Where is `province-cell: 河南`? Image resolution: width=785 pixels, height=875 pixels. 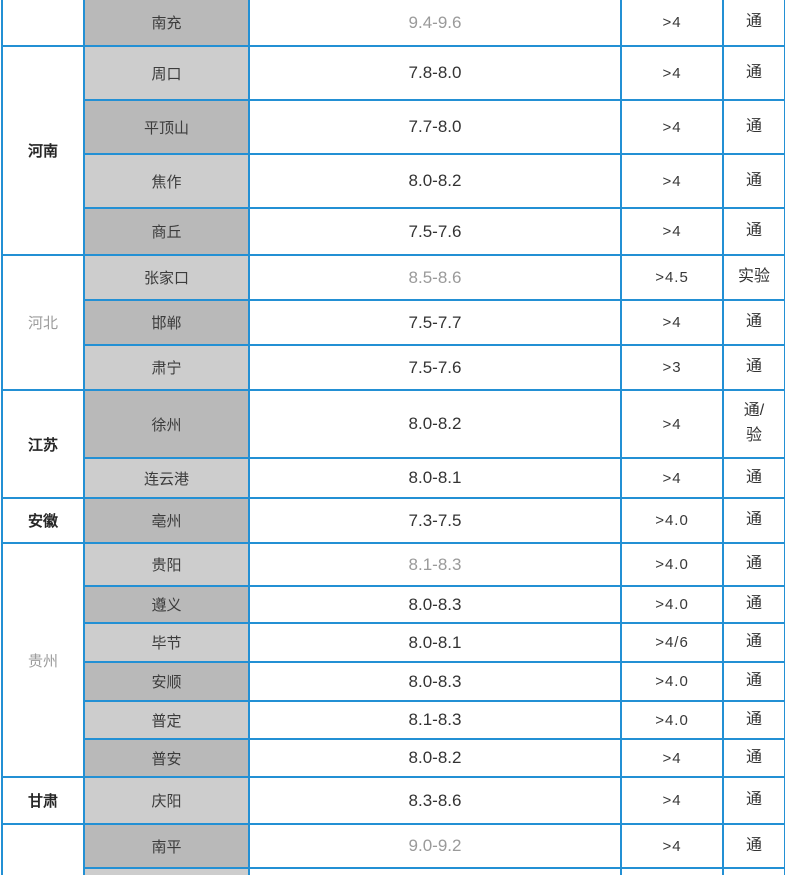
province-cell: 河南 is located at coordinates (43, 150).